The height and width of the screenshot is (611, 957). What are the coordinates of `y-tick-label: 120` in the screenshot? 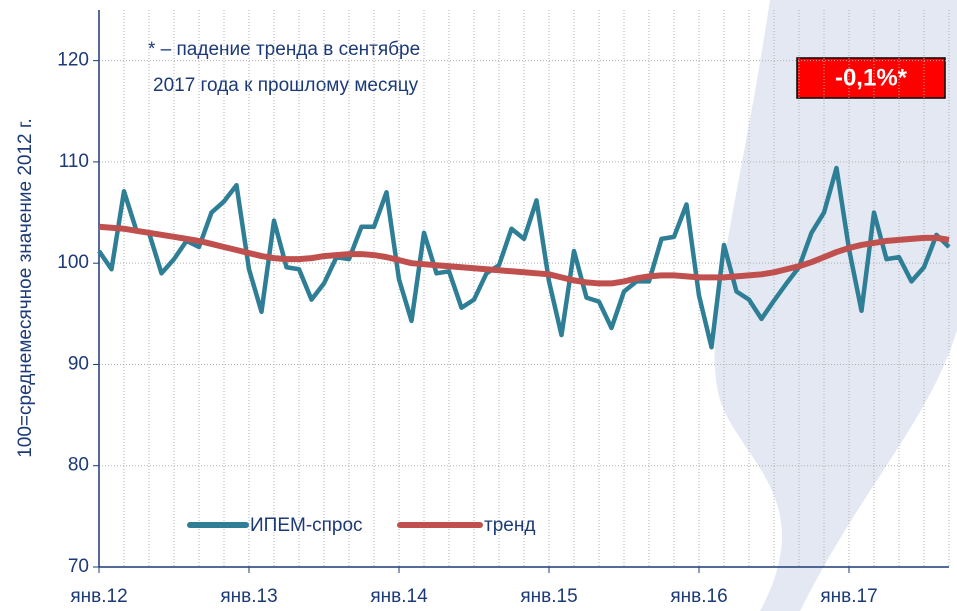 It's located at (73, 60).